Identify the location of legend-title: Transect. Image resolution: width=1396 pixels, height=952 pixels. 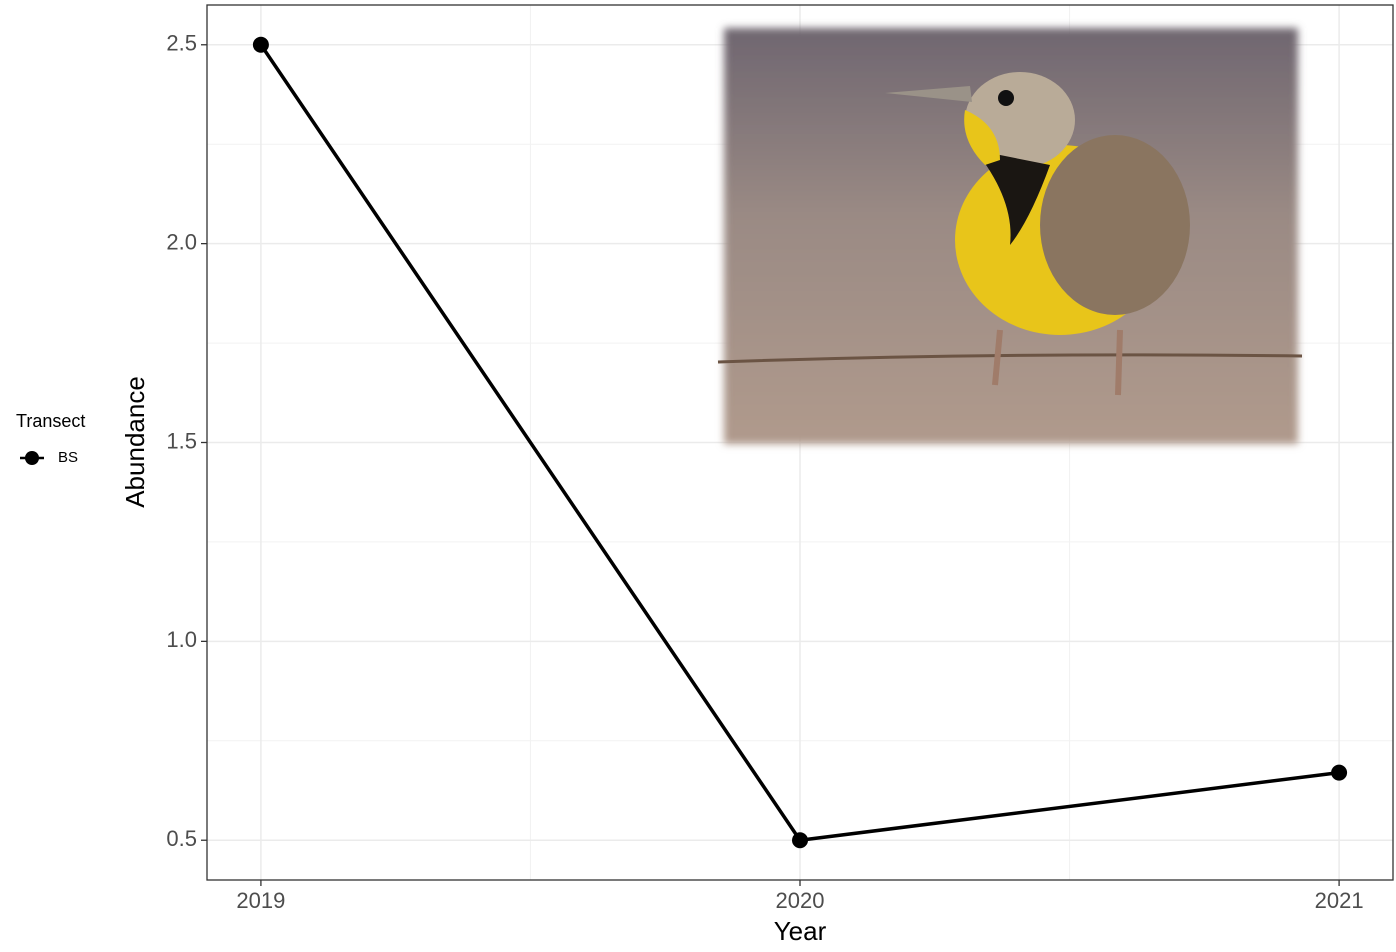
(50, 421).